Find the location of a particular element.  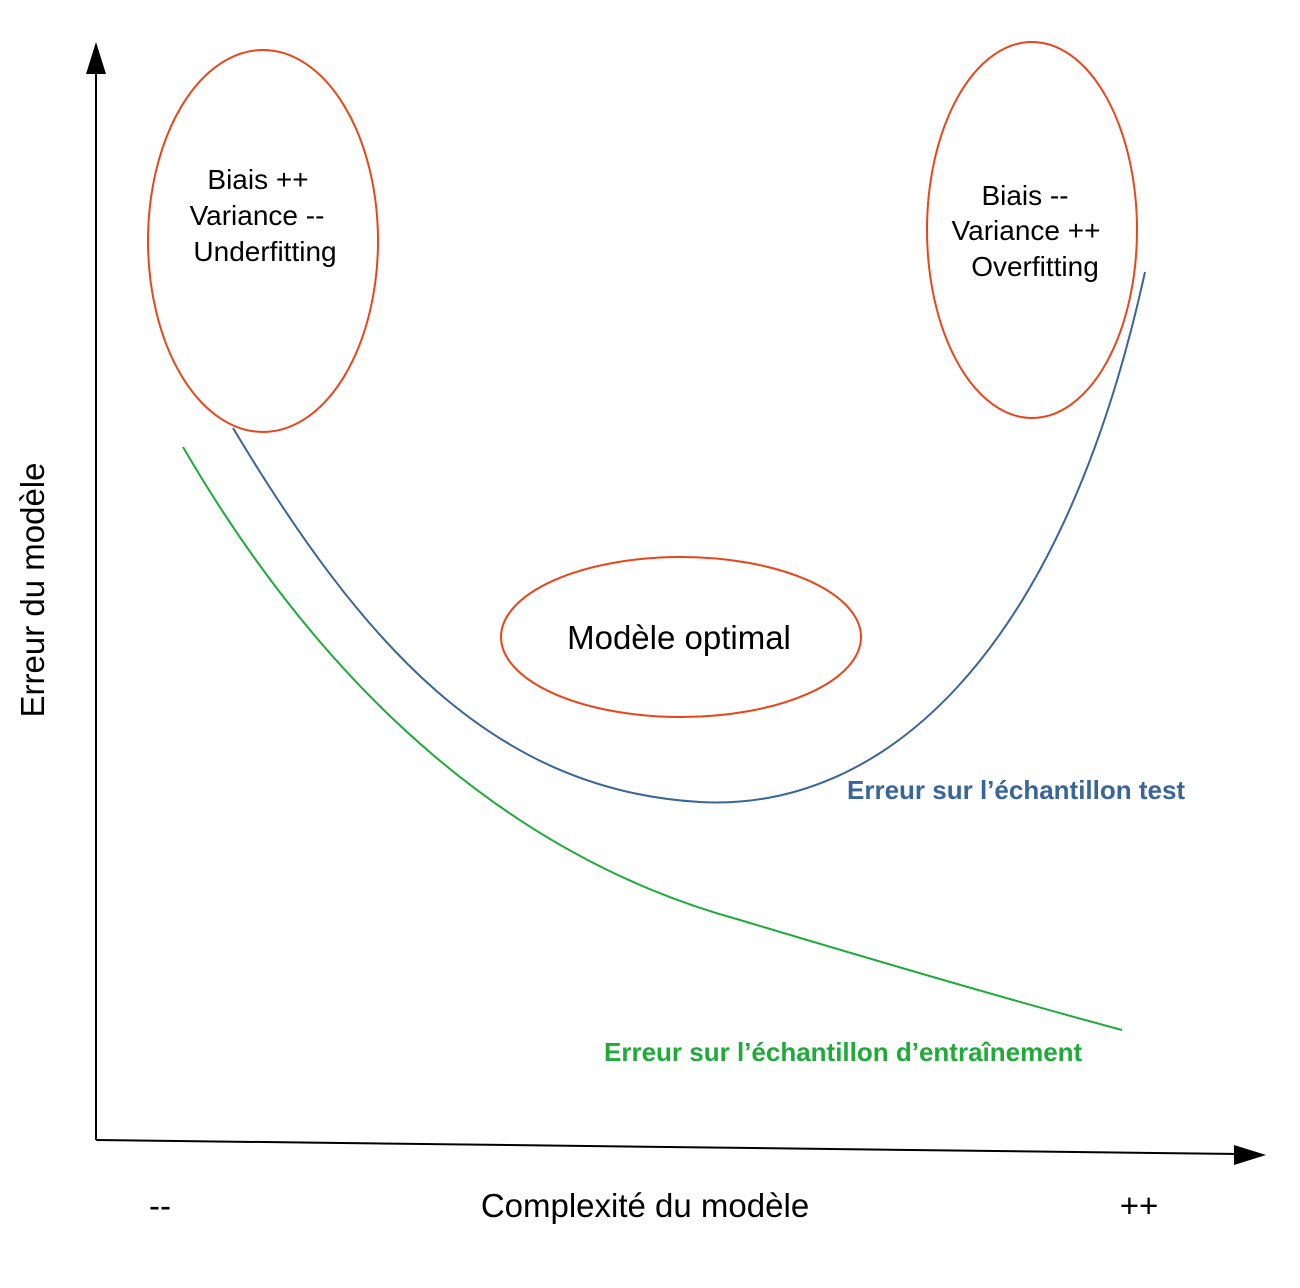

y-axis-title: Erreur du modèle is located at coordinates (32, 590).